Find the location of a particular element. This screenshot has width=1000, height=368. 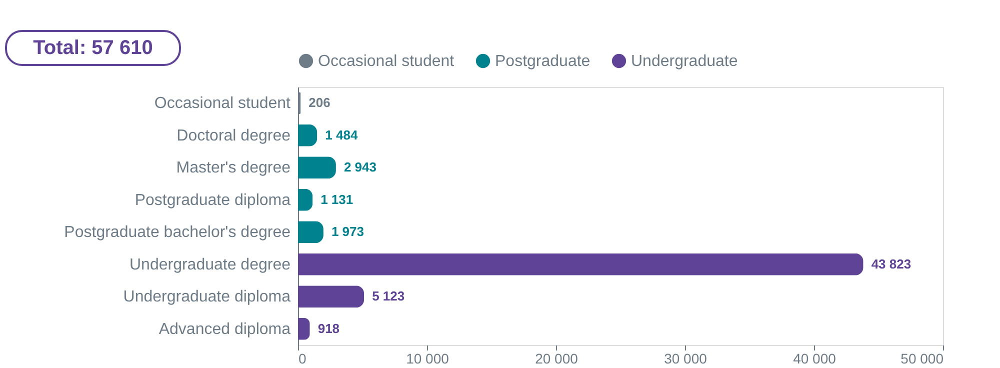

y-tick-label: Doctoral degree is located at coordinates (233, 135).